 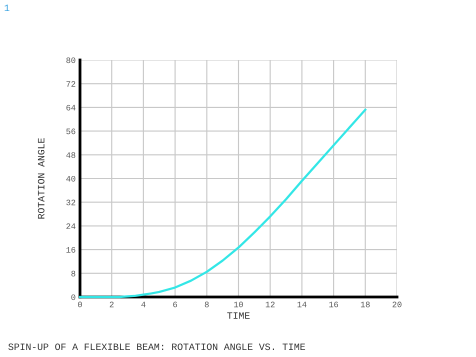 I want to click on x-tick-label: 4, so click(x=143, y=305).